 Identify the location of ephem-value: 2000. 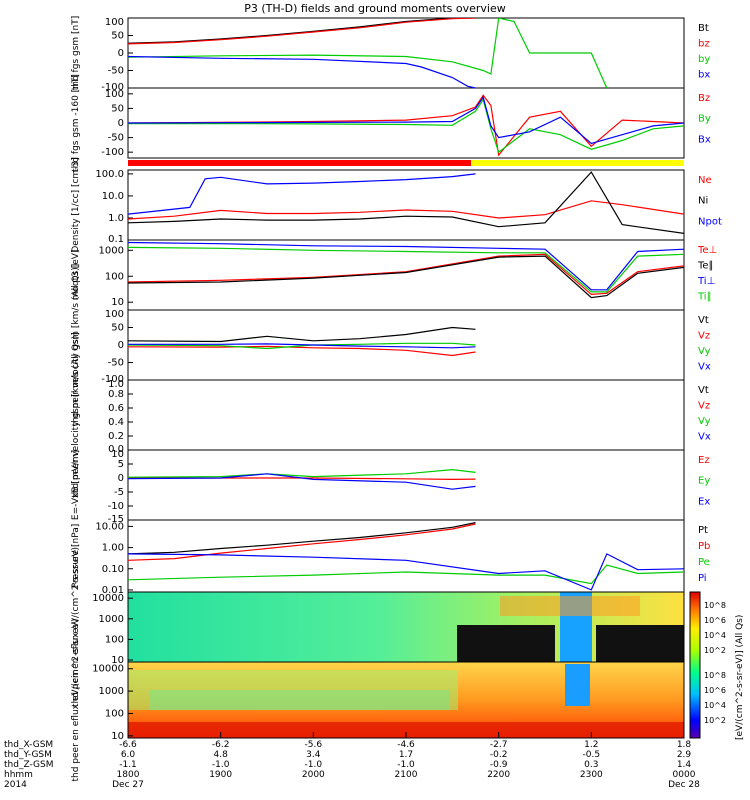
(313, 775).